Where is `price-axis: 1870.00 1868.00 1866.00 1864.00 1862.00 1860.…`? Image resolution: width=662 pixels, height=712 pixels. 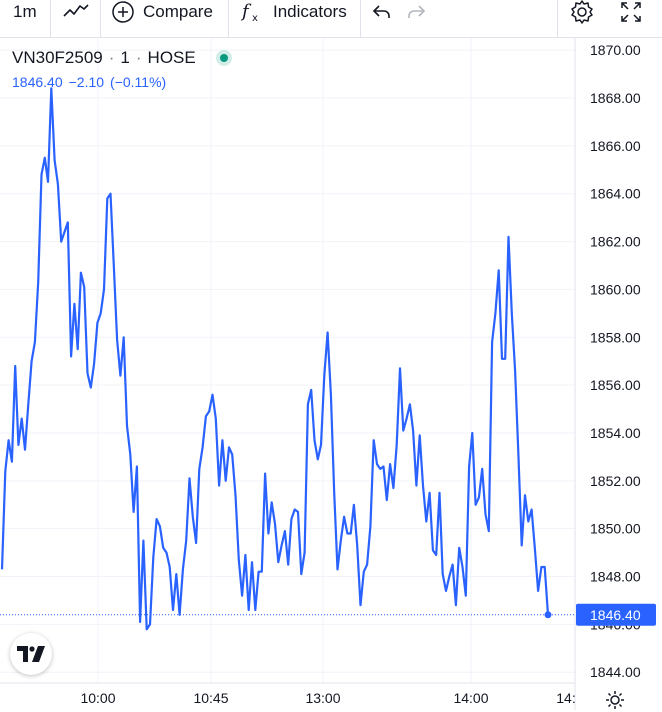
price-axis: 1870.00 1868.00 1866.00 1864.00 1862.00 1860.… is located at coordinates (615, 361).